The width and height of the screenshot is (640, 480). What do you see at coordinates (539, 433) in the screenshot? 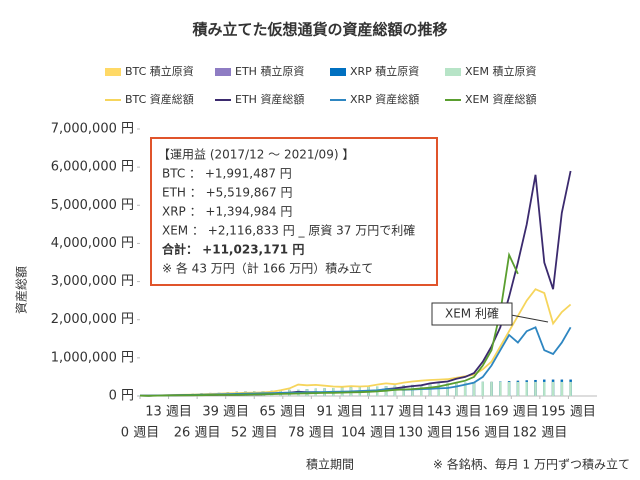
I see `x-tick-label: 182 週目` at bounding box center [539, 433].